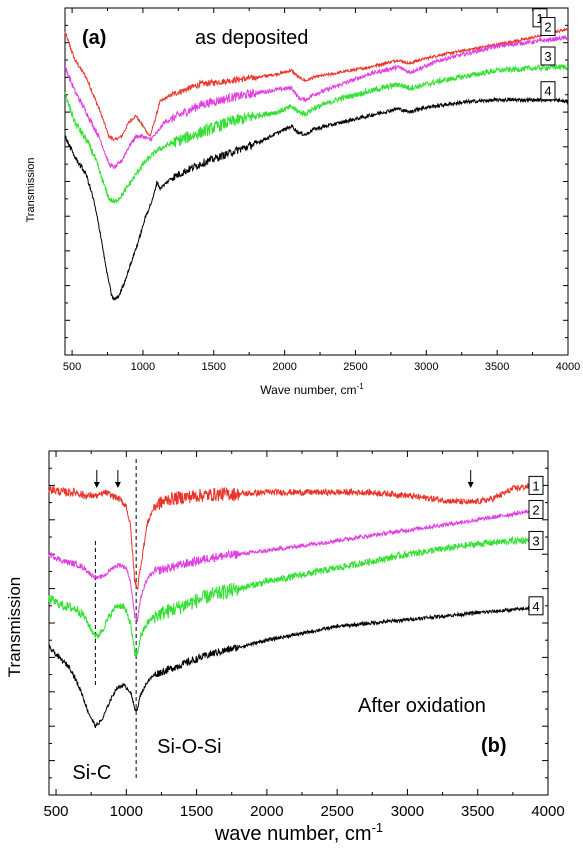  What do you see at coordinates (146, 760) in the screenshot?
I see `panel-b-peak-labels: Si-C Si-O-Si` at bounding box center [146, 760].